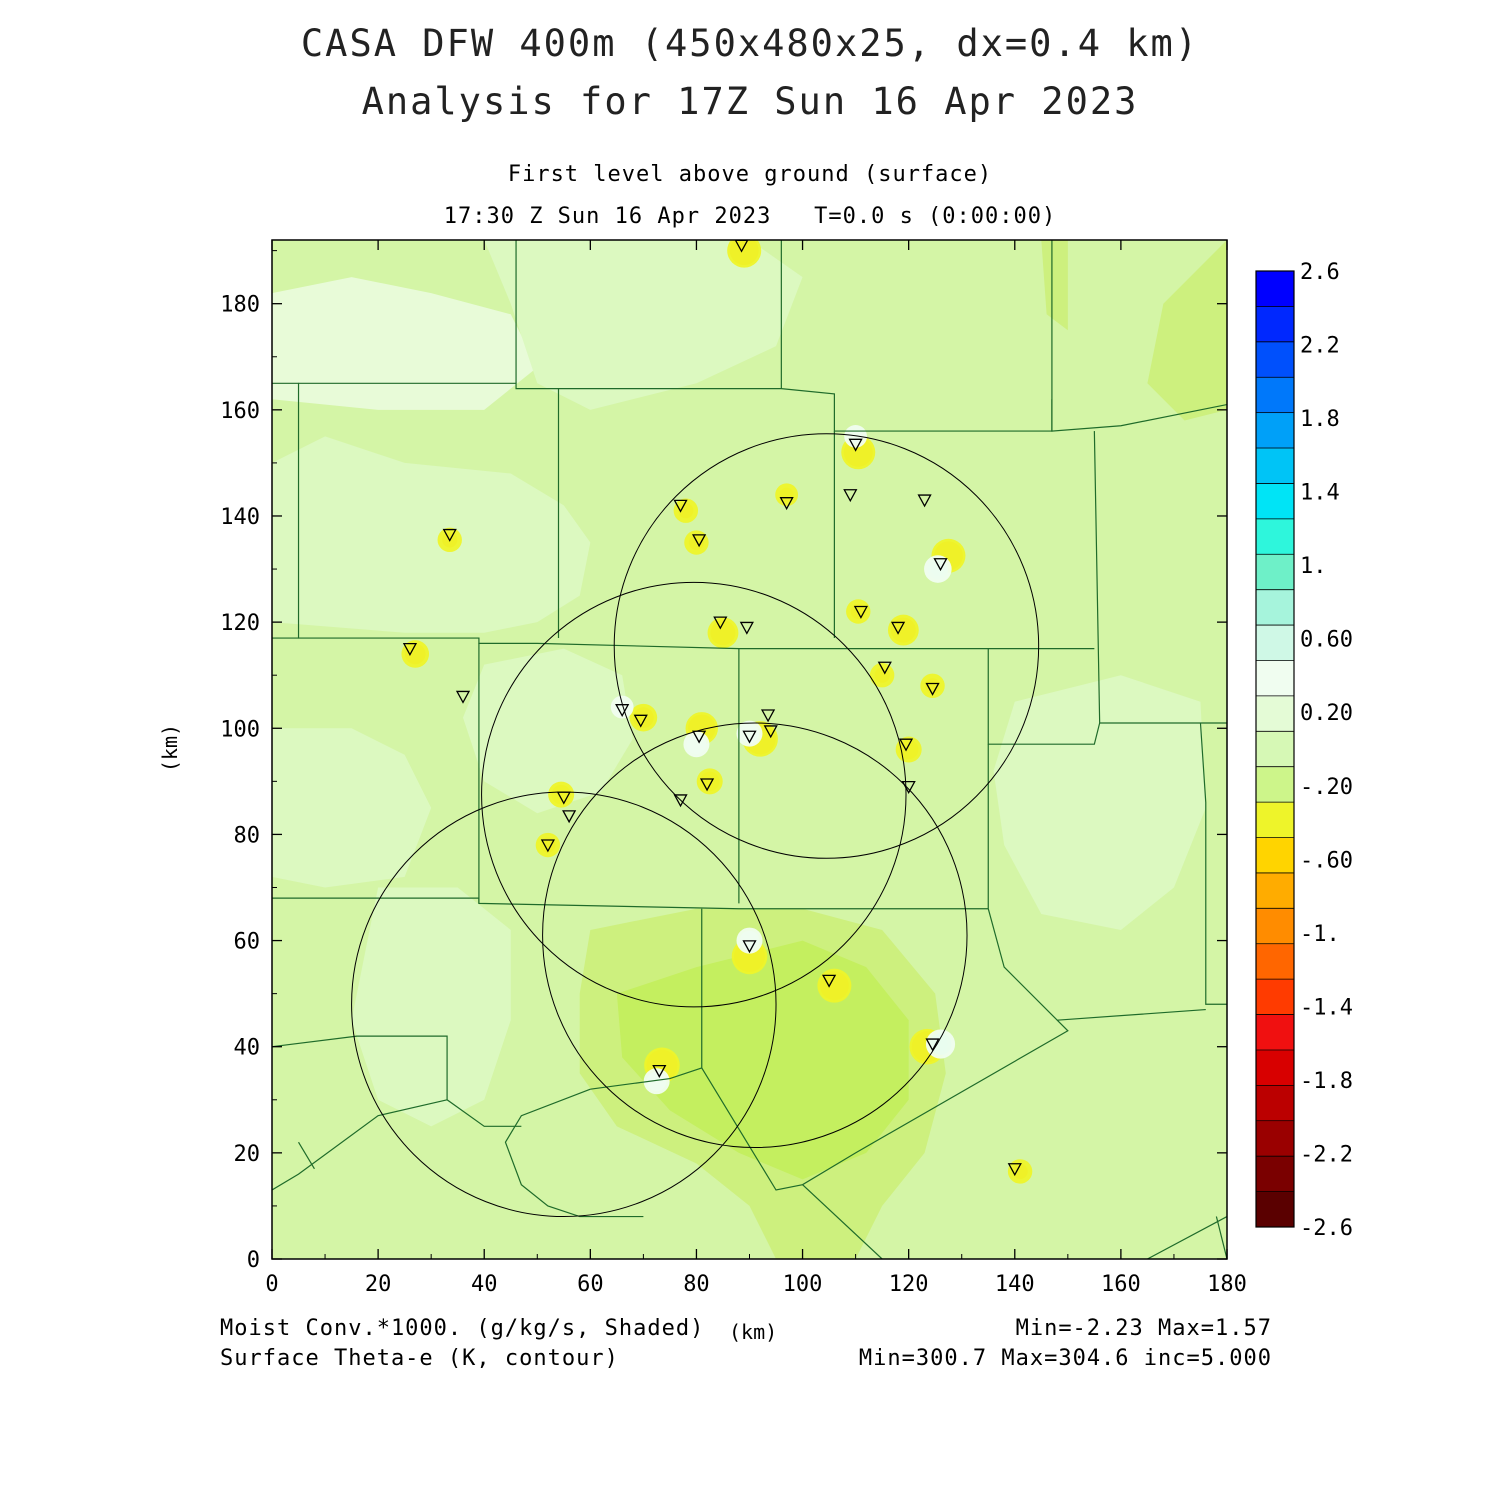 The height and width of the screenshot is (1500, 1500). I want to click on colorbar-label: 1.4, so click(1320, 493).